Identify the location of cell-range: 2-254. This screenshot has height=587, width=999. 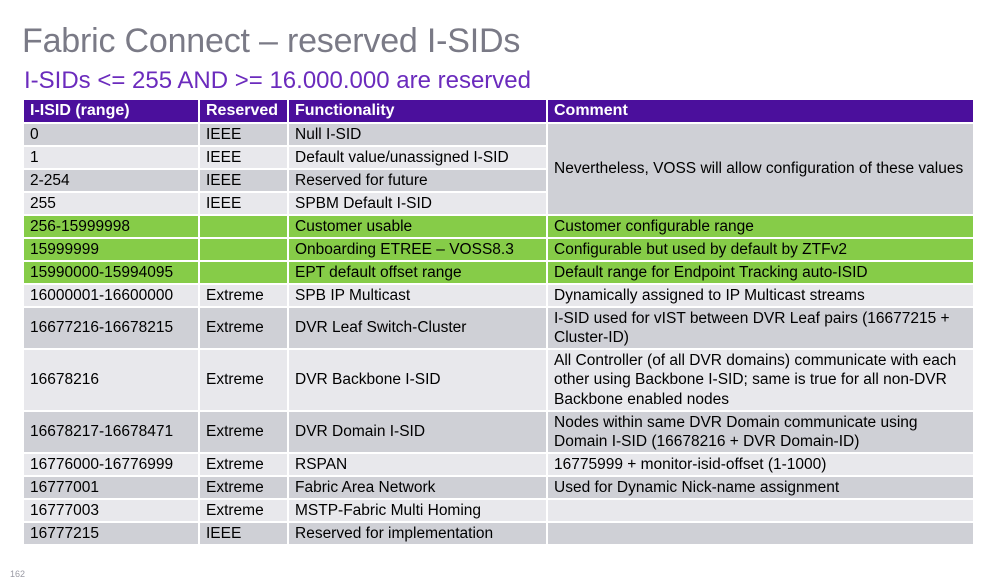
(111, 180).